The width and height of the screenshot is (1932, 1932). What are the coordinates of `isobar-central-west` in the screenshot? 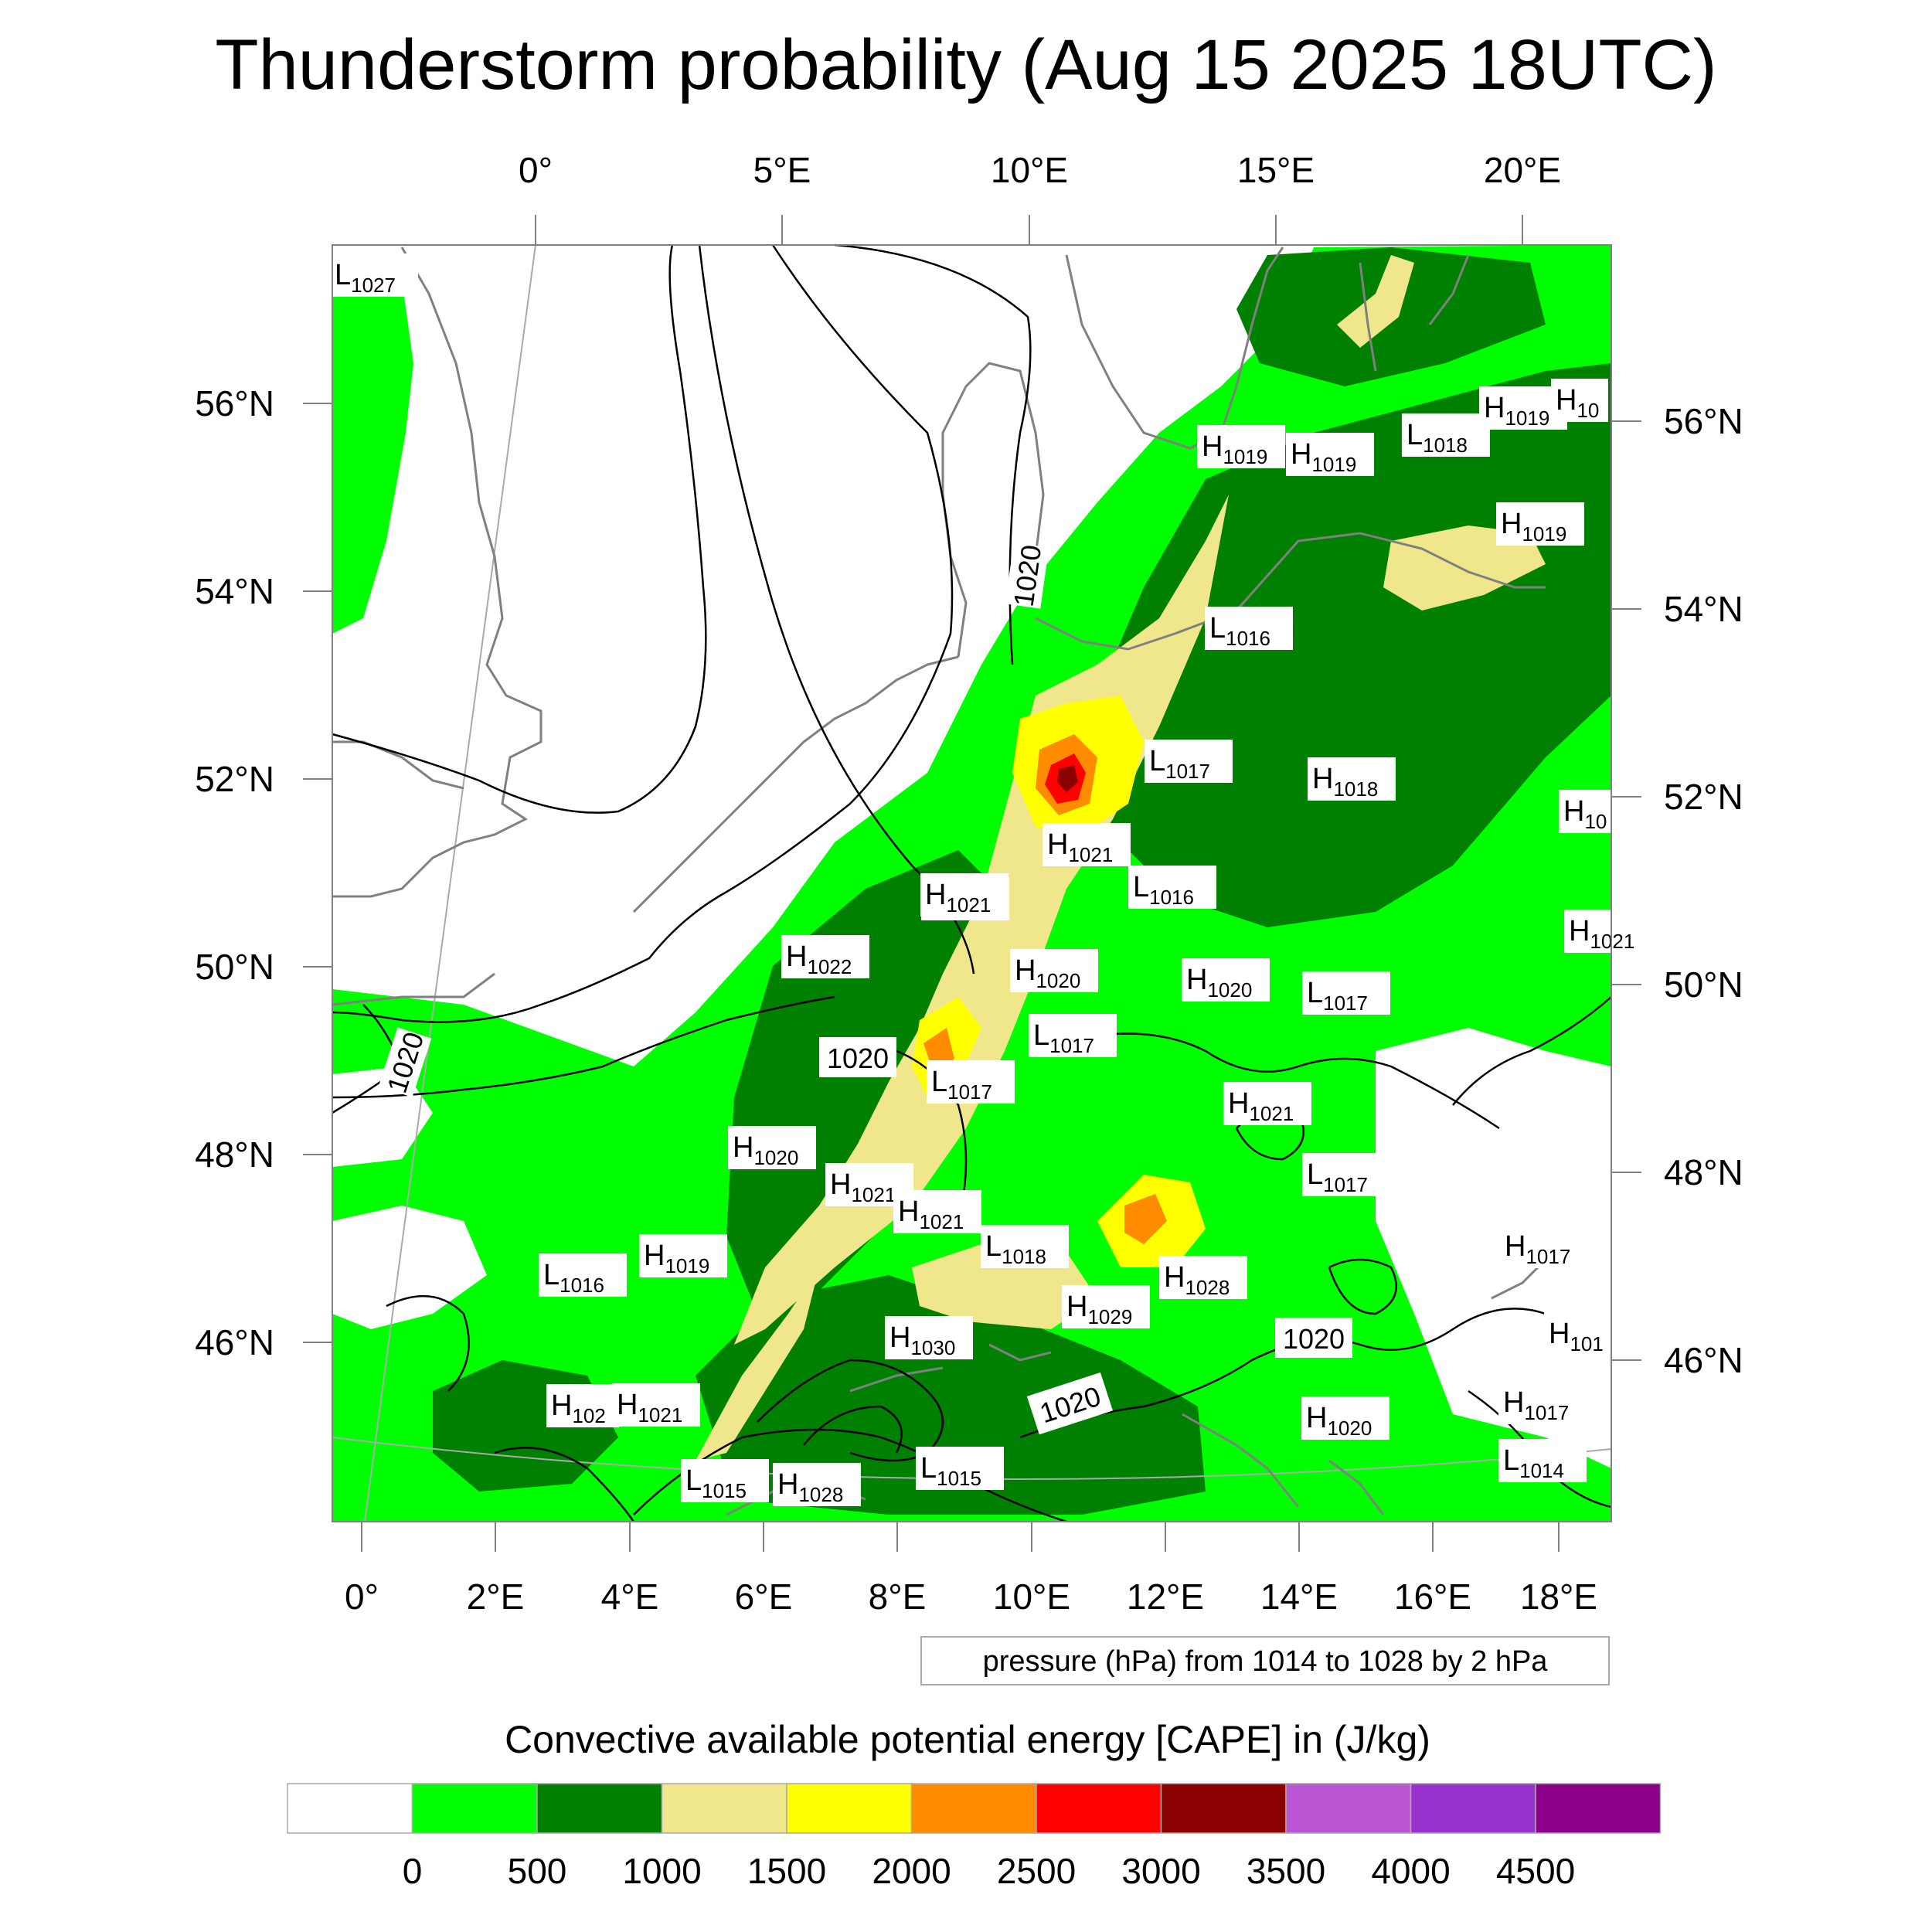 It's located at (584, 1047).